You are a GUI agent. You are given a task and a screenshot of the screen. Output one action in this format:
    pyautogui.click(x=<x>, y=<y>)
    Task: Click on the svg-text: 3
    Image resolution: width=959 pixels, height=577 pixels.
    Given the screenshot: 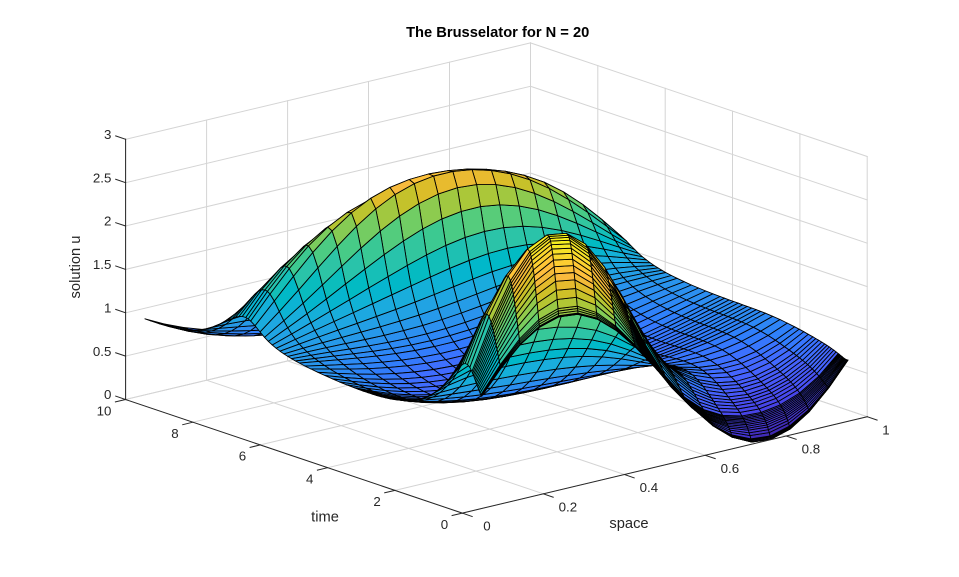 What is the action you would take?
    pyautogui.click(x=107, y=134)
    